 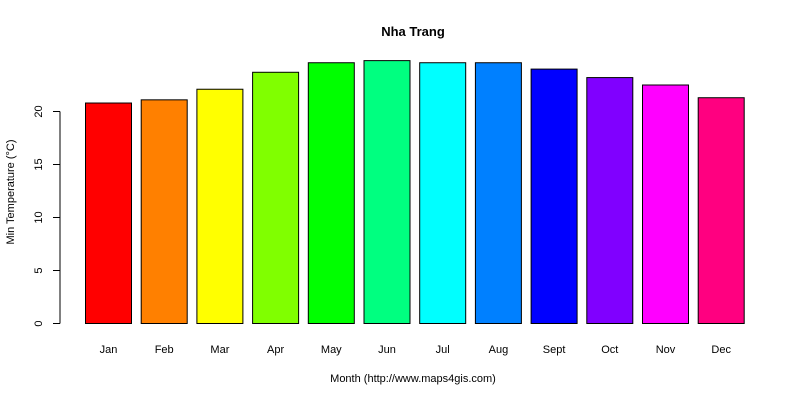 What do you see at coordinates (275, 350) in the screenshot?
I see `x-tick-apr: Apr` at bounding box center [275, 350].